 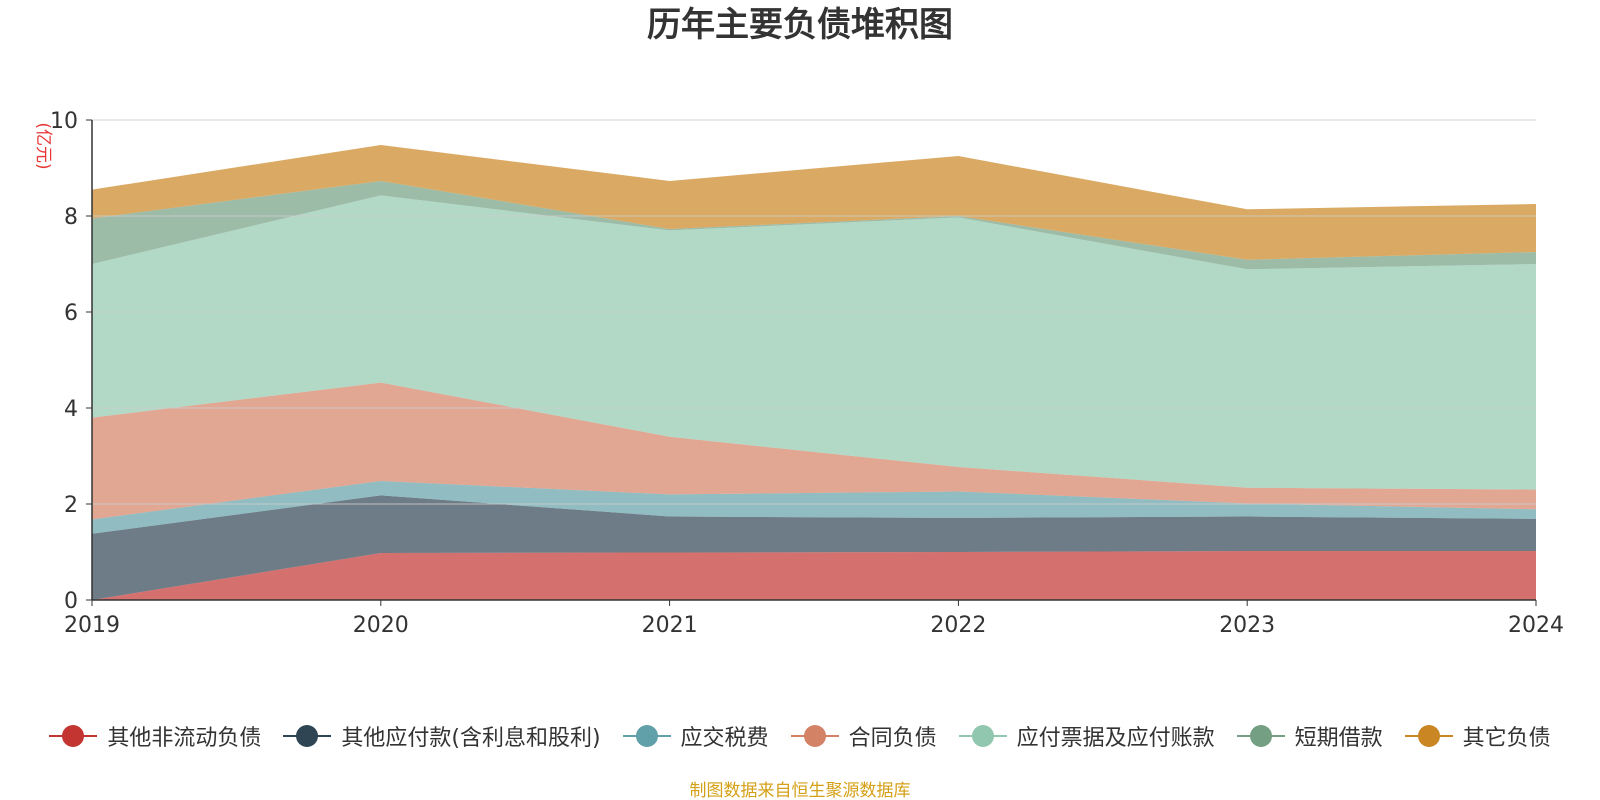 I want to click on legend-label: 应付票据及应付账款, so click(x=1115, y=738).